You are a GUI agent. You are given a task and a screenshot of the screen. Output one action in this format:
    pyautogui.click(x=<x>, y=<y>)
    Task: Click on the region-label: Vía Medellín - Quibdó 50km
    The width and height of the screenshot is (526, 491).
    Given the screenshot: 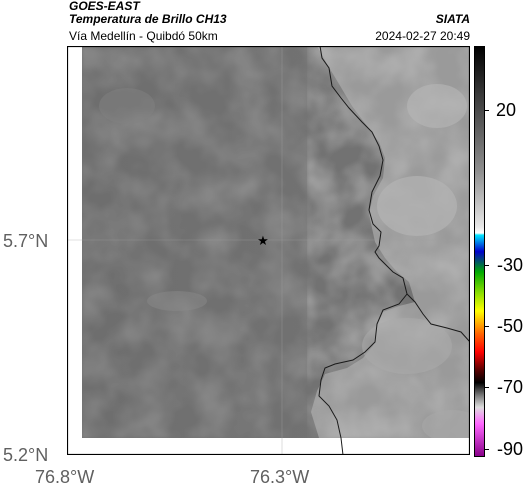 What is the action you would take?
    pyautogui.click(x=143, y=36)
    